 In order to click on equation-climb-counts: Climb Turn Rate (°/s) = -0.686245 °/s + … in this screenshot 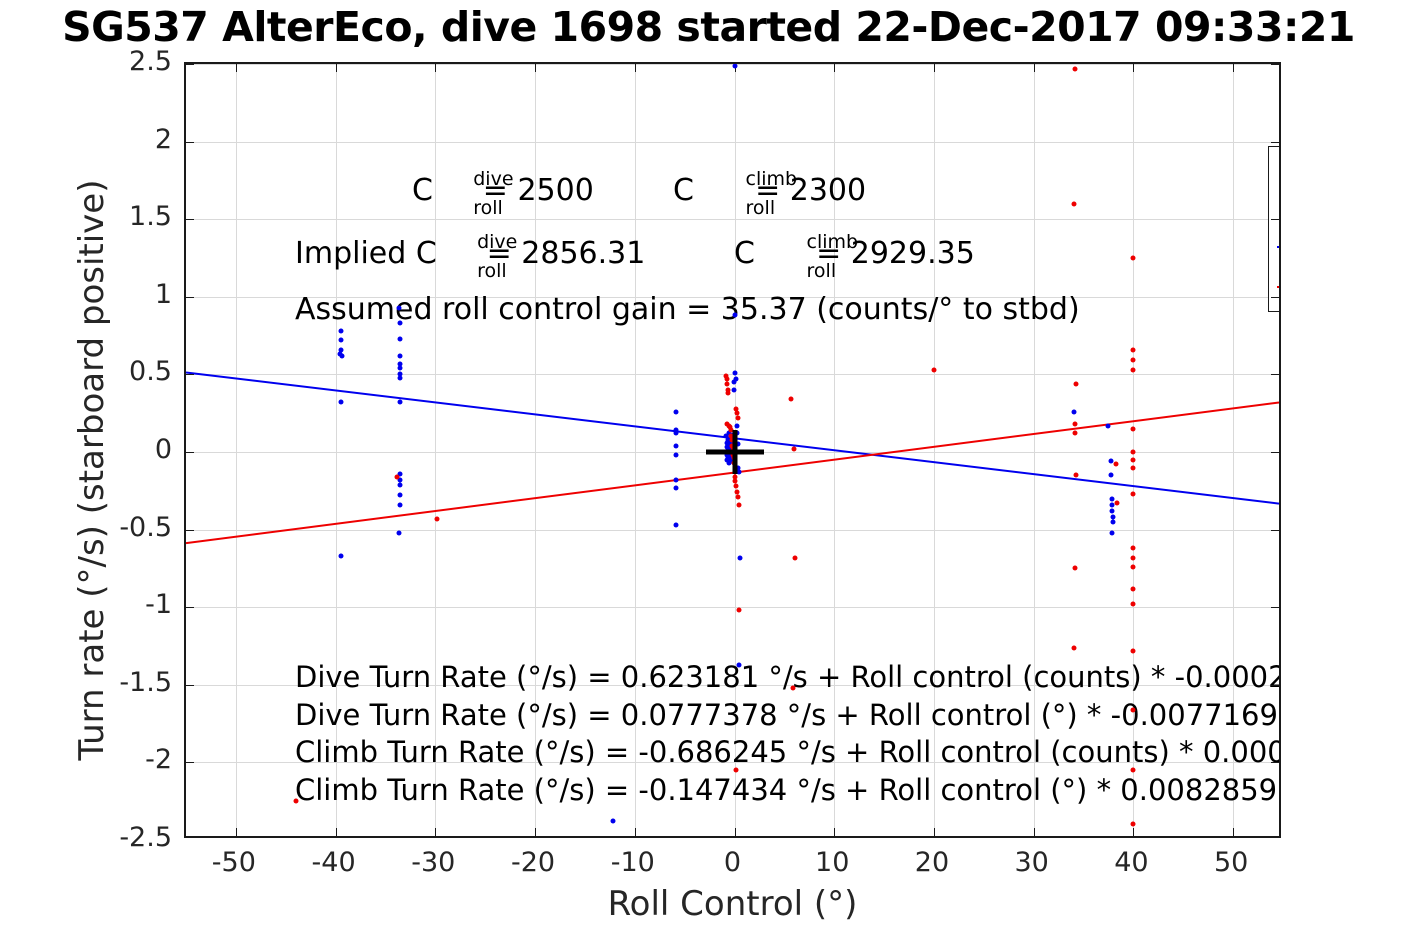, I will do `click(788, 752)`.